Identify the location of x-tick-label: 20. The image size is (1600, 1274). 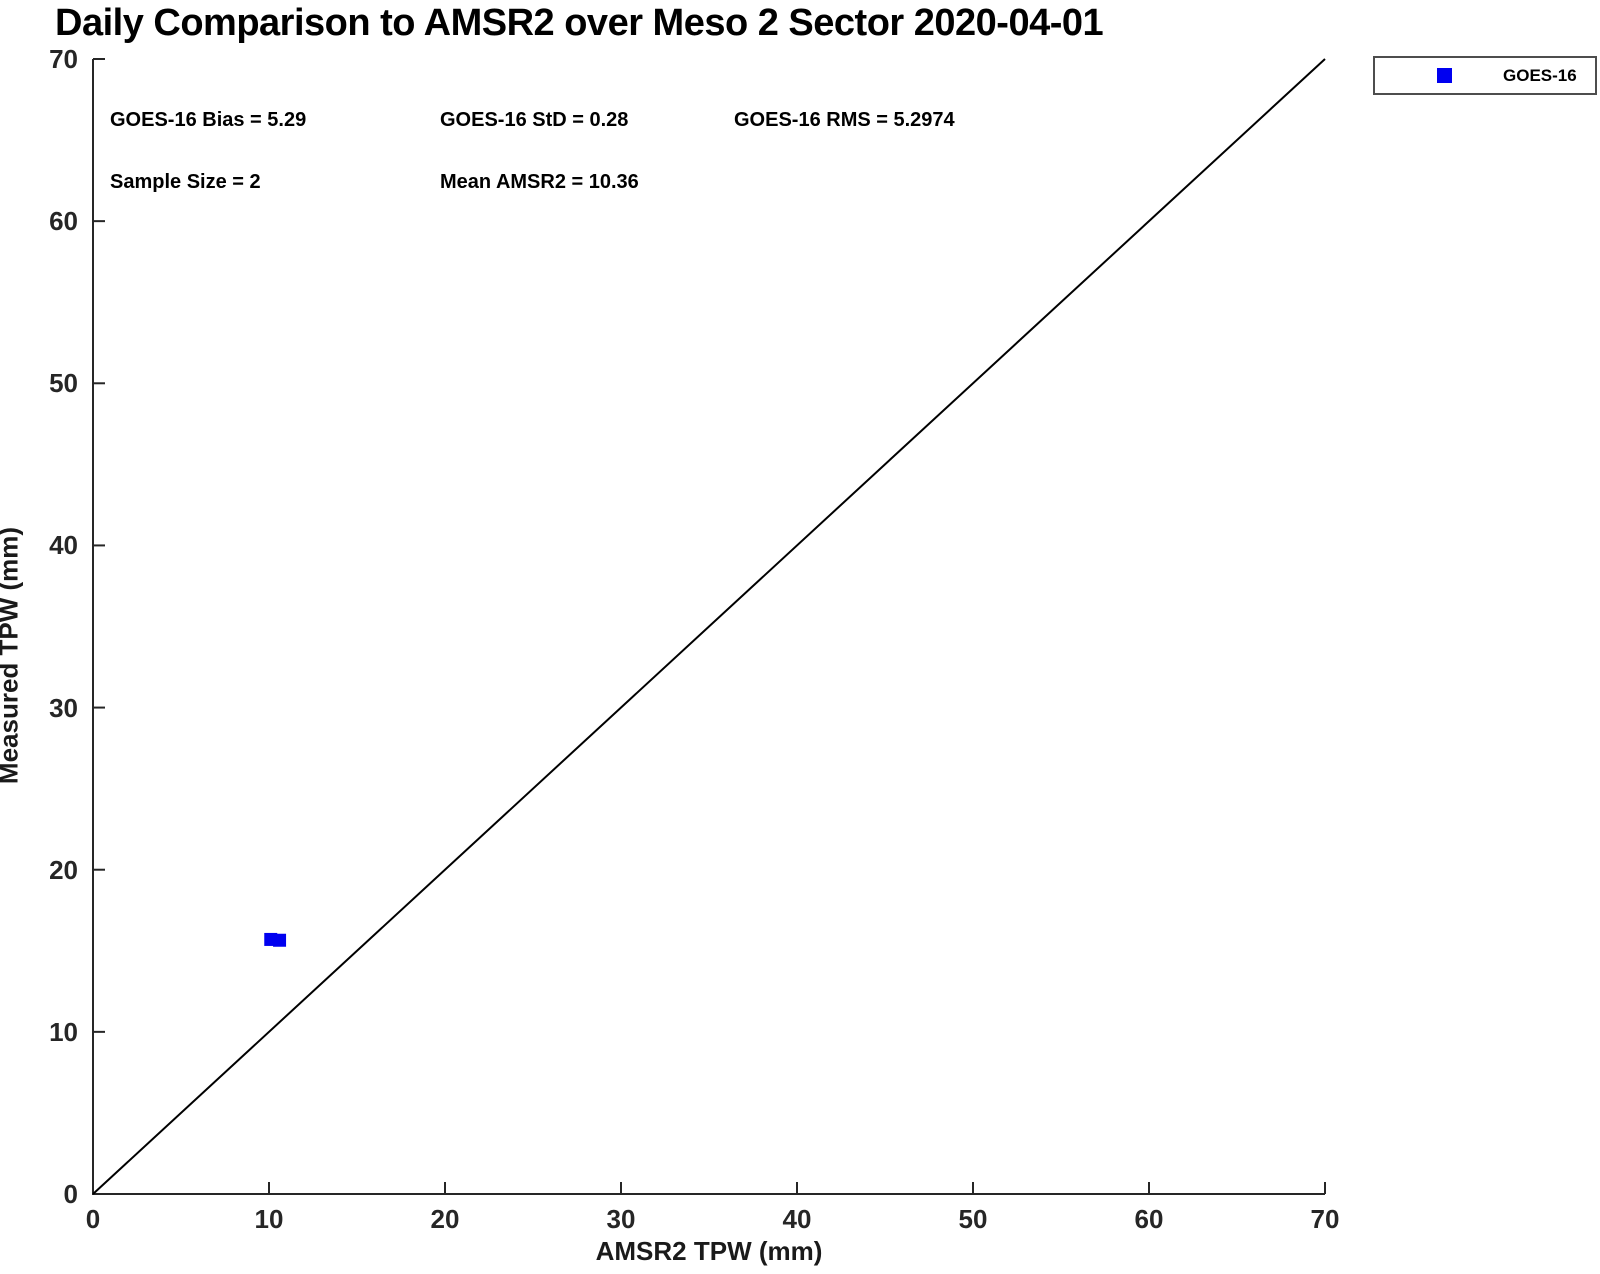
(445, 1219).